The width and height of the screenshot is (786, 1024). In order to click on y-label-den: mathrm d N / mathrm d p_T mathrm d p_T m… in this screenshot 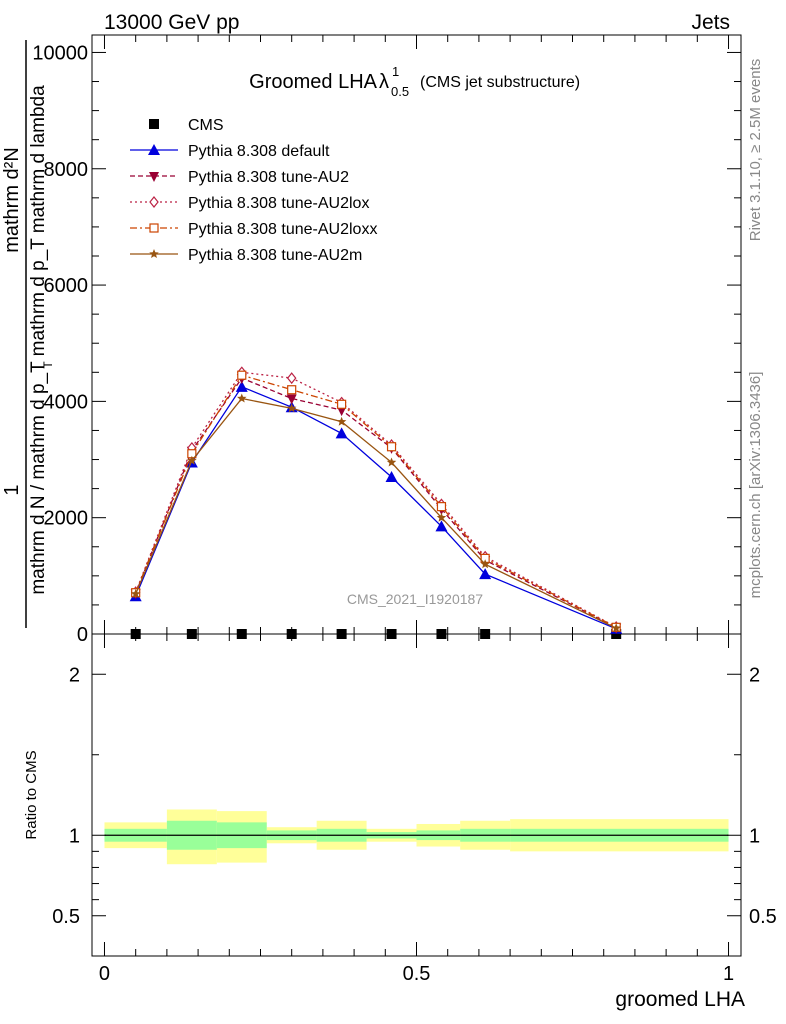, I will do `click(38, 340)`.